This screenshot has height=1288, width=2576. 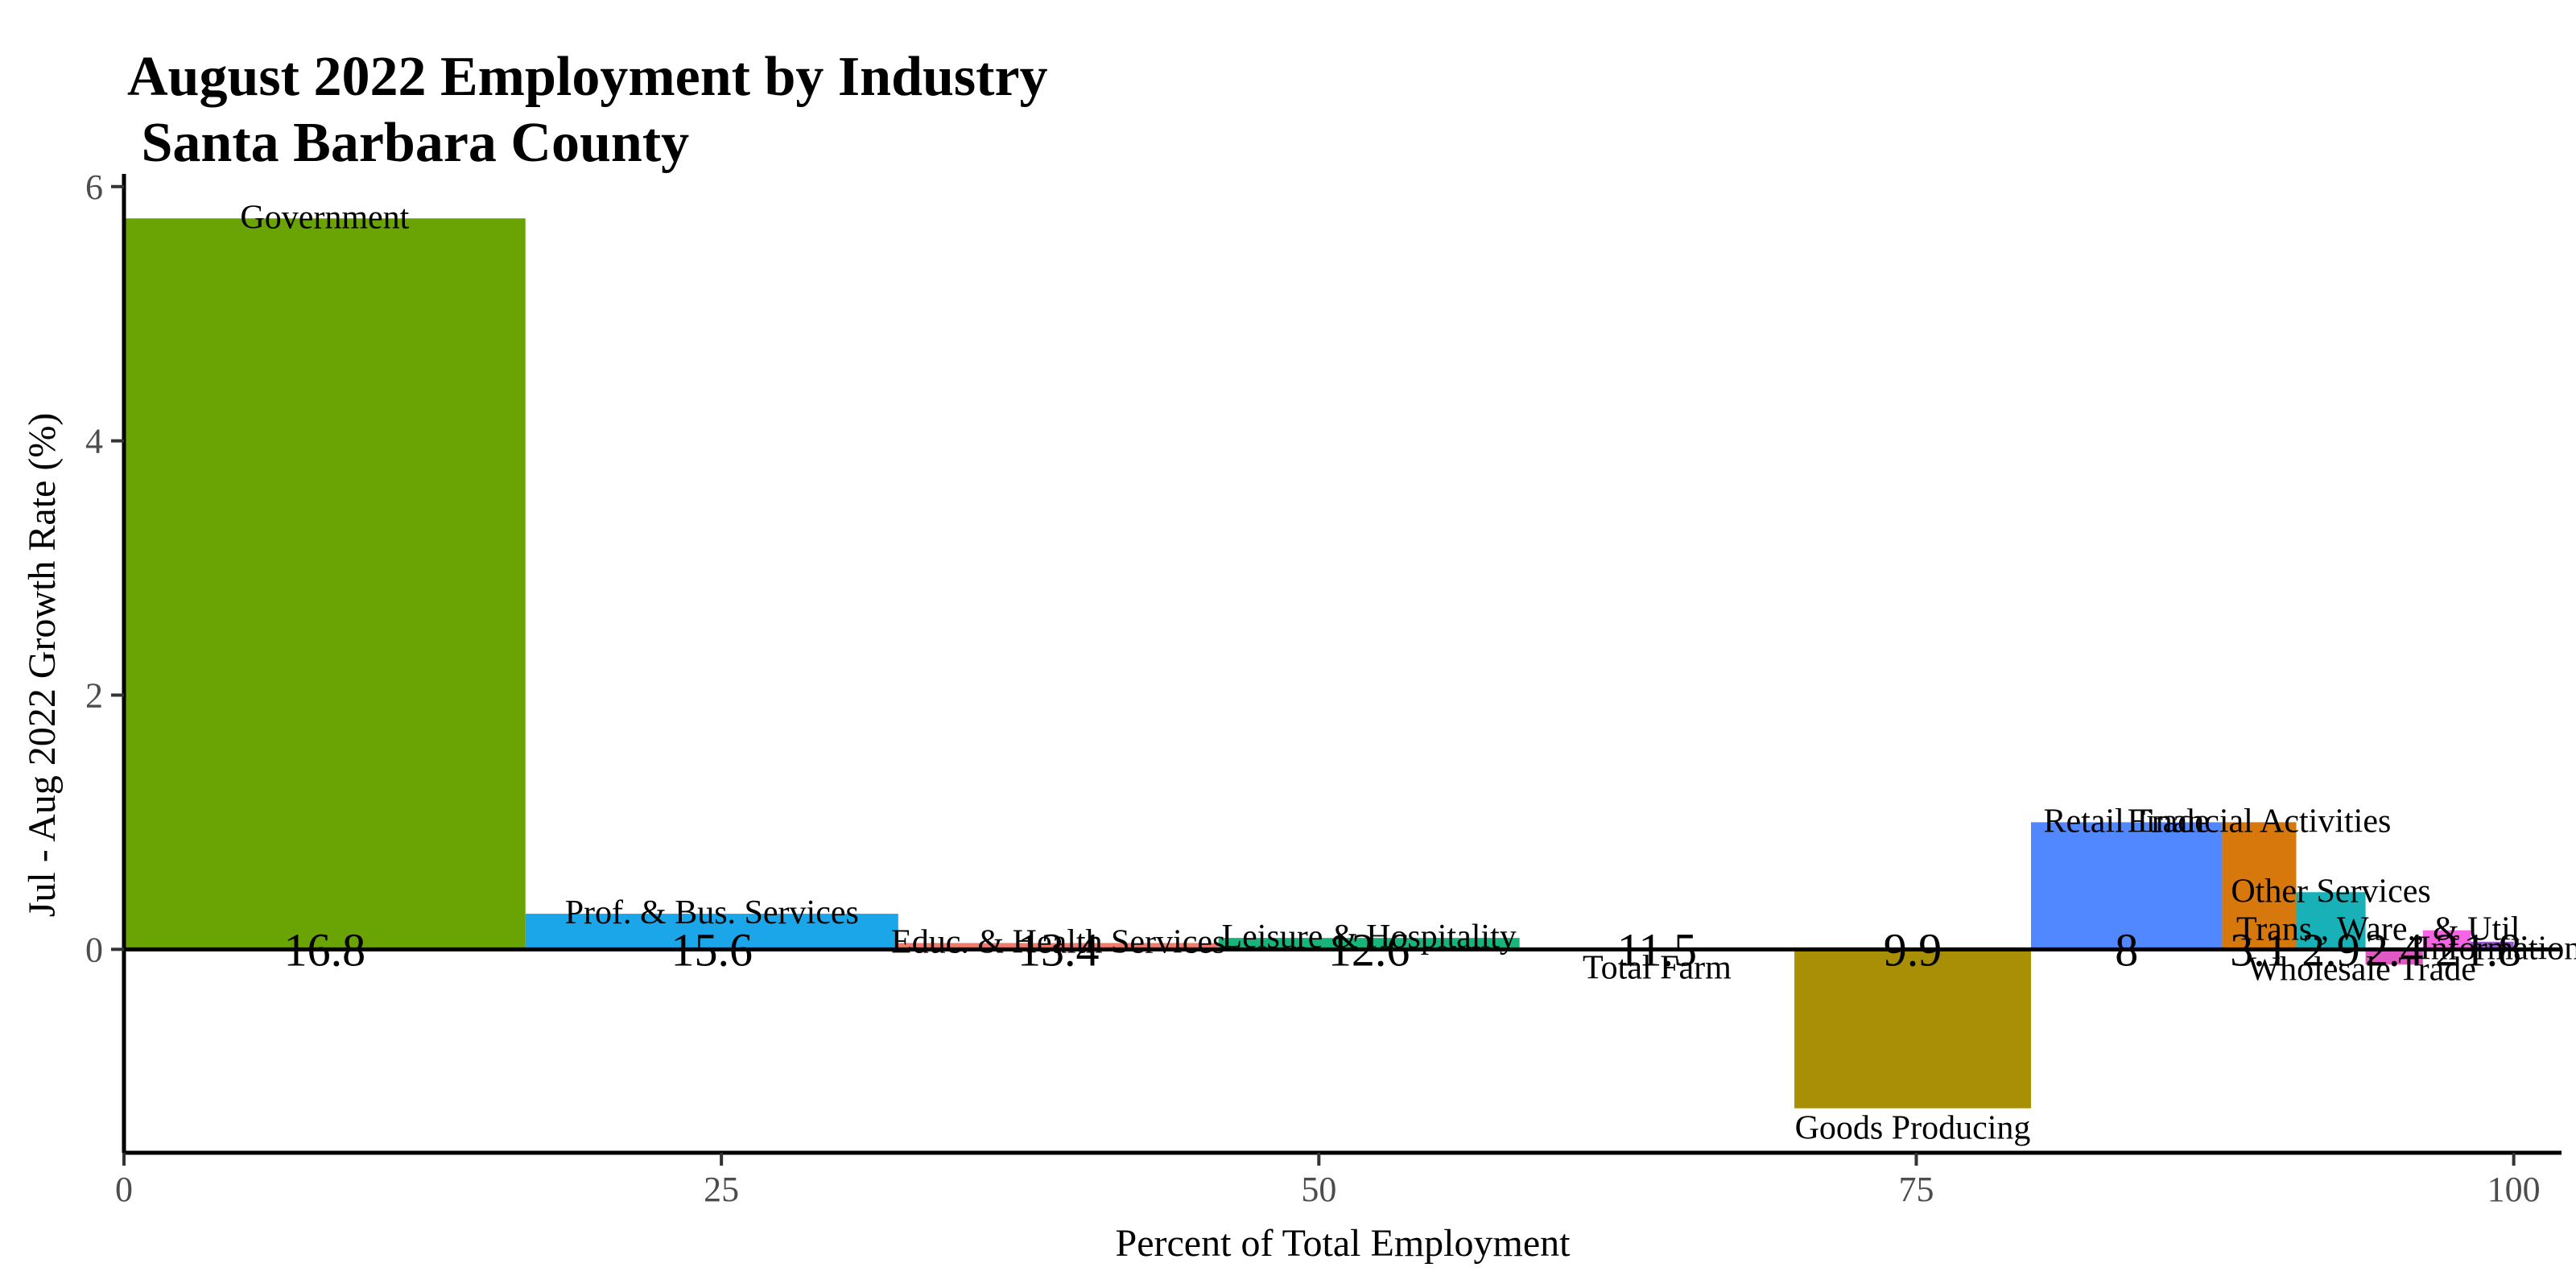 I want to click on bar-prof-bus-services, so click(x=711, y=932).